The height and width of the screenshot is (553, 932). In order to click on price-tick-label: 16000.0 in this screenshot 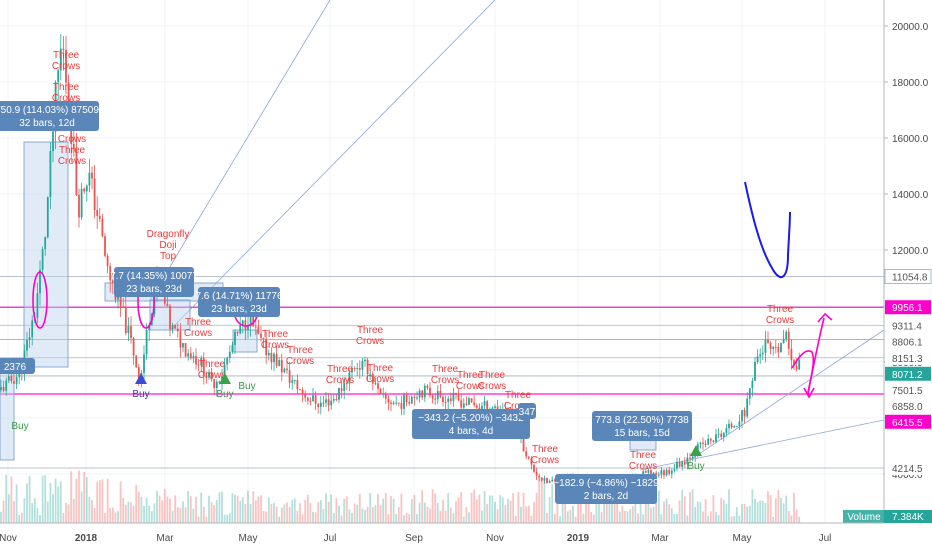, I will do `click(910, 139)`.